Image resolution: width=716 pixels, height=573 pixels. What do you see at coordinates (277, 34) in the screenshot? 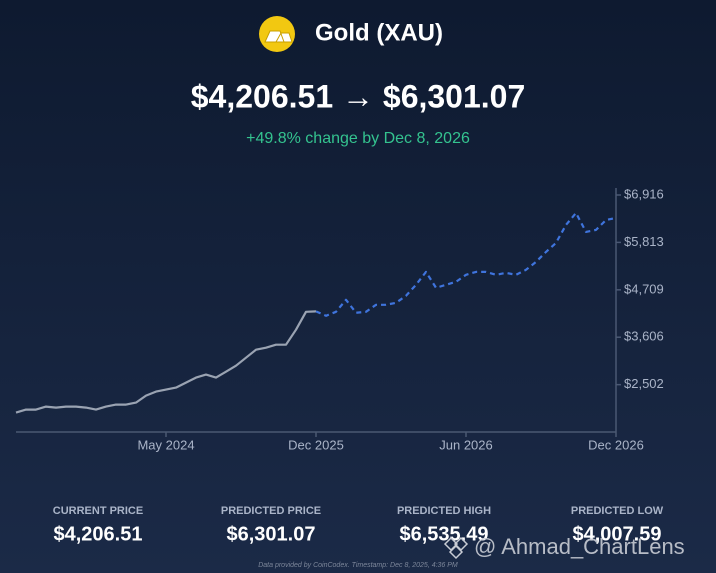
I see `logo` at bounding box center [277, 34].